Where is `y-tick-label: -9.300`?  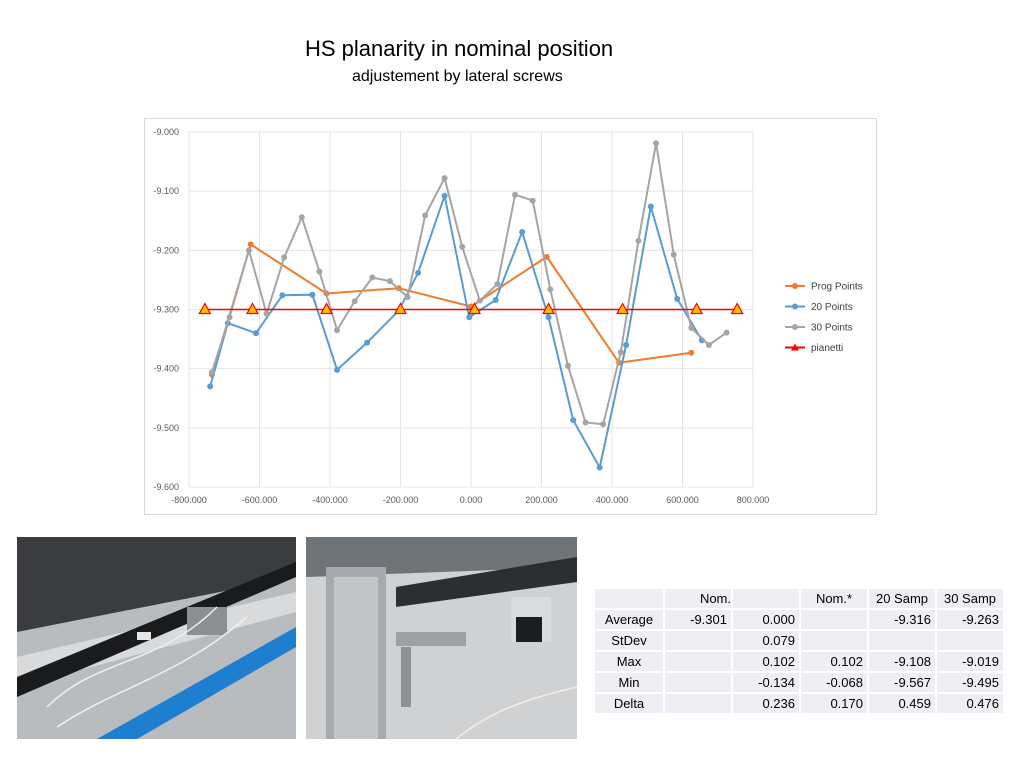 y-tick-label: -9.300 is located at coordinates (166, 310).